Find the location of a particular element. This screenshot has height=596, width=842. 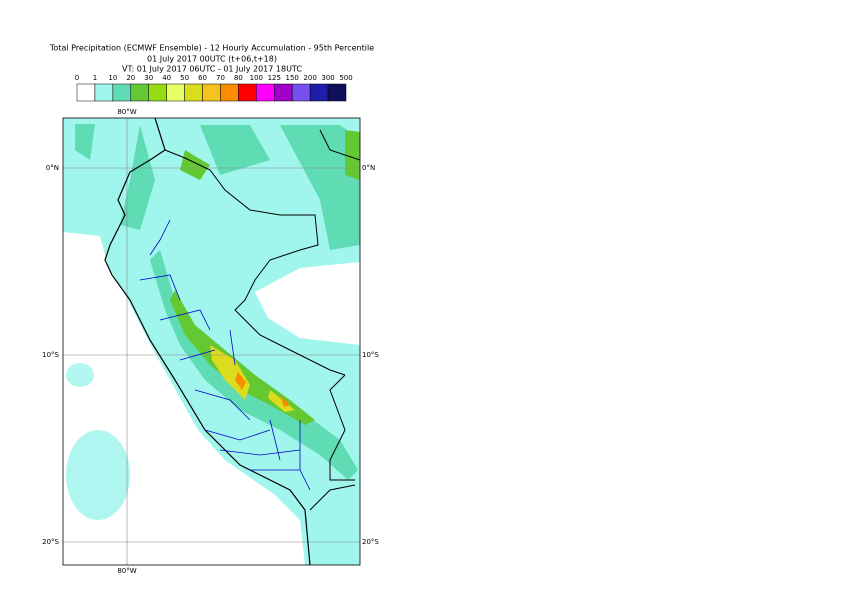

legend-label: 150 is located at coordinates (292, 78).